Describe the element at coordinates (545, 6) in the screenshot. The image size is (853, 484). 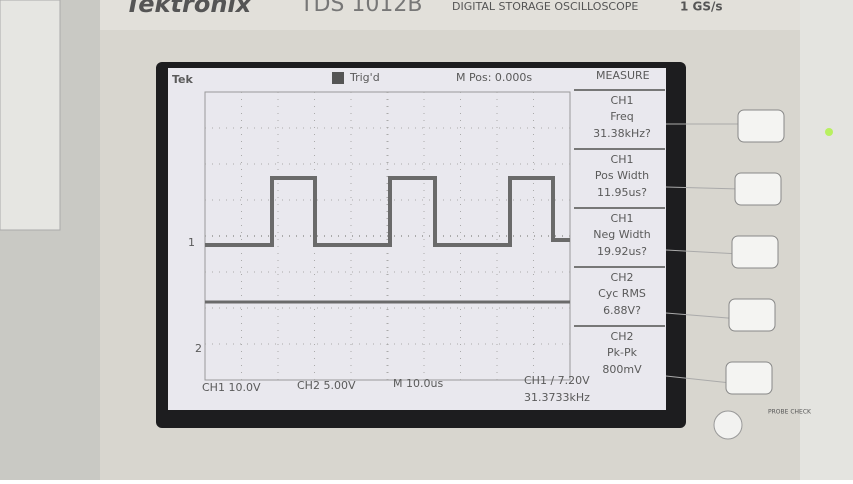
I see `description: DIGITAL STORAGE OSCILLOSCOPE` at that location.